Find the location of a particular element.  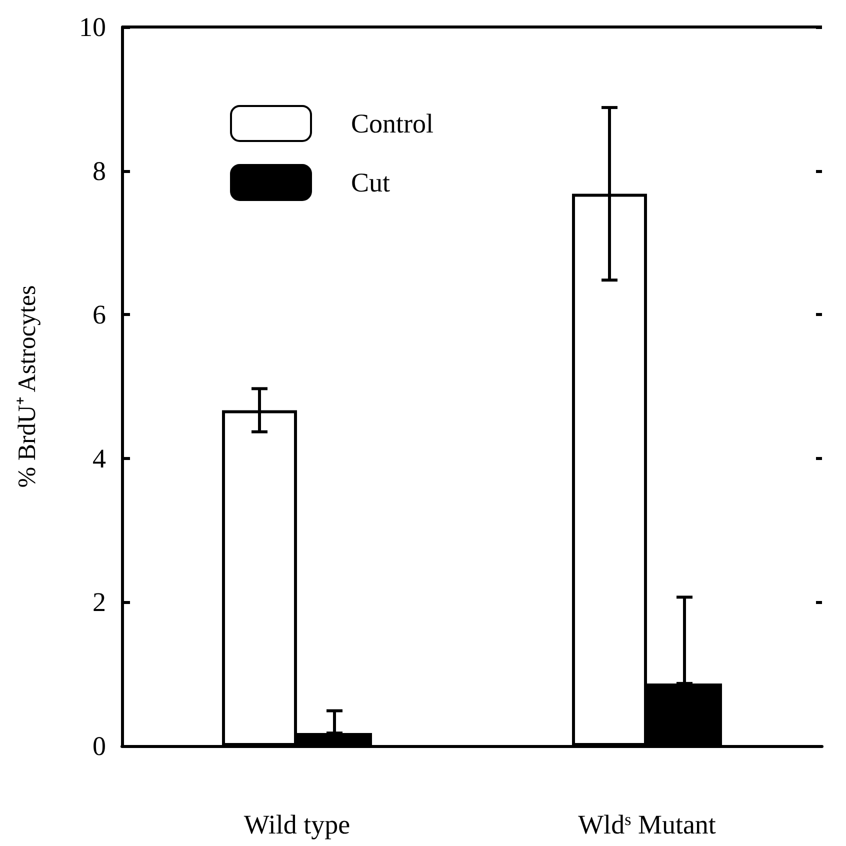

y-tick-label: 8 is located at coordinates (99, 171).